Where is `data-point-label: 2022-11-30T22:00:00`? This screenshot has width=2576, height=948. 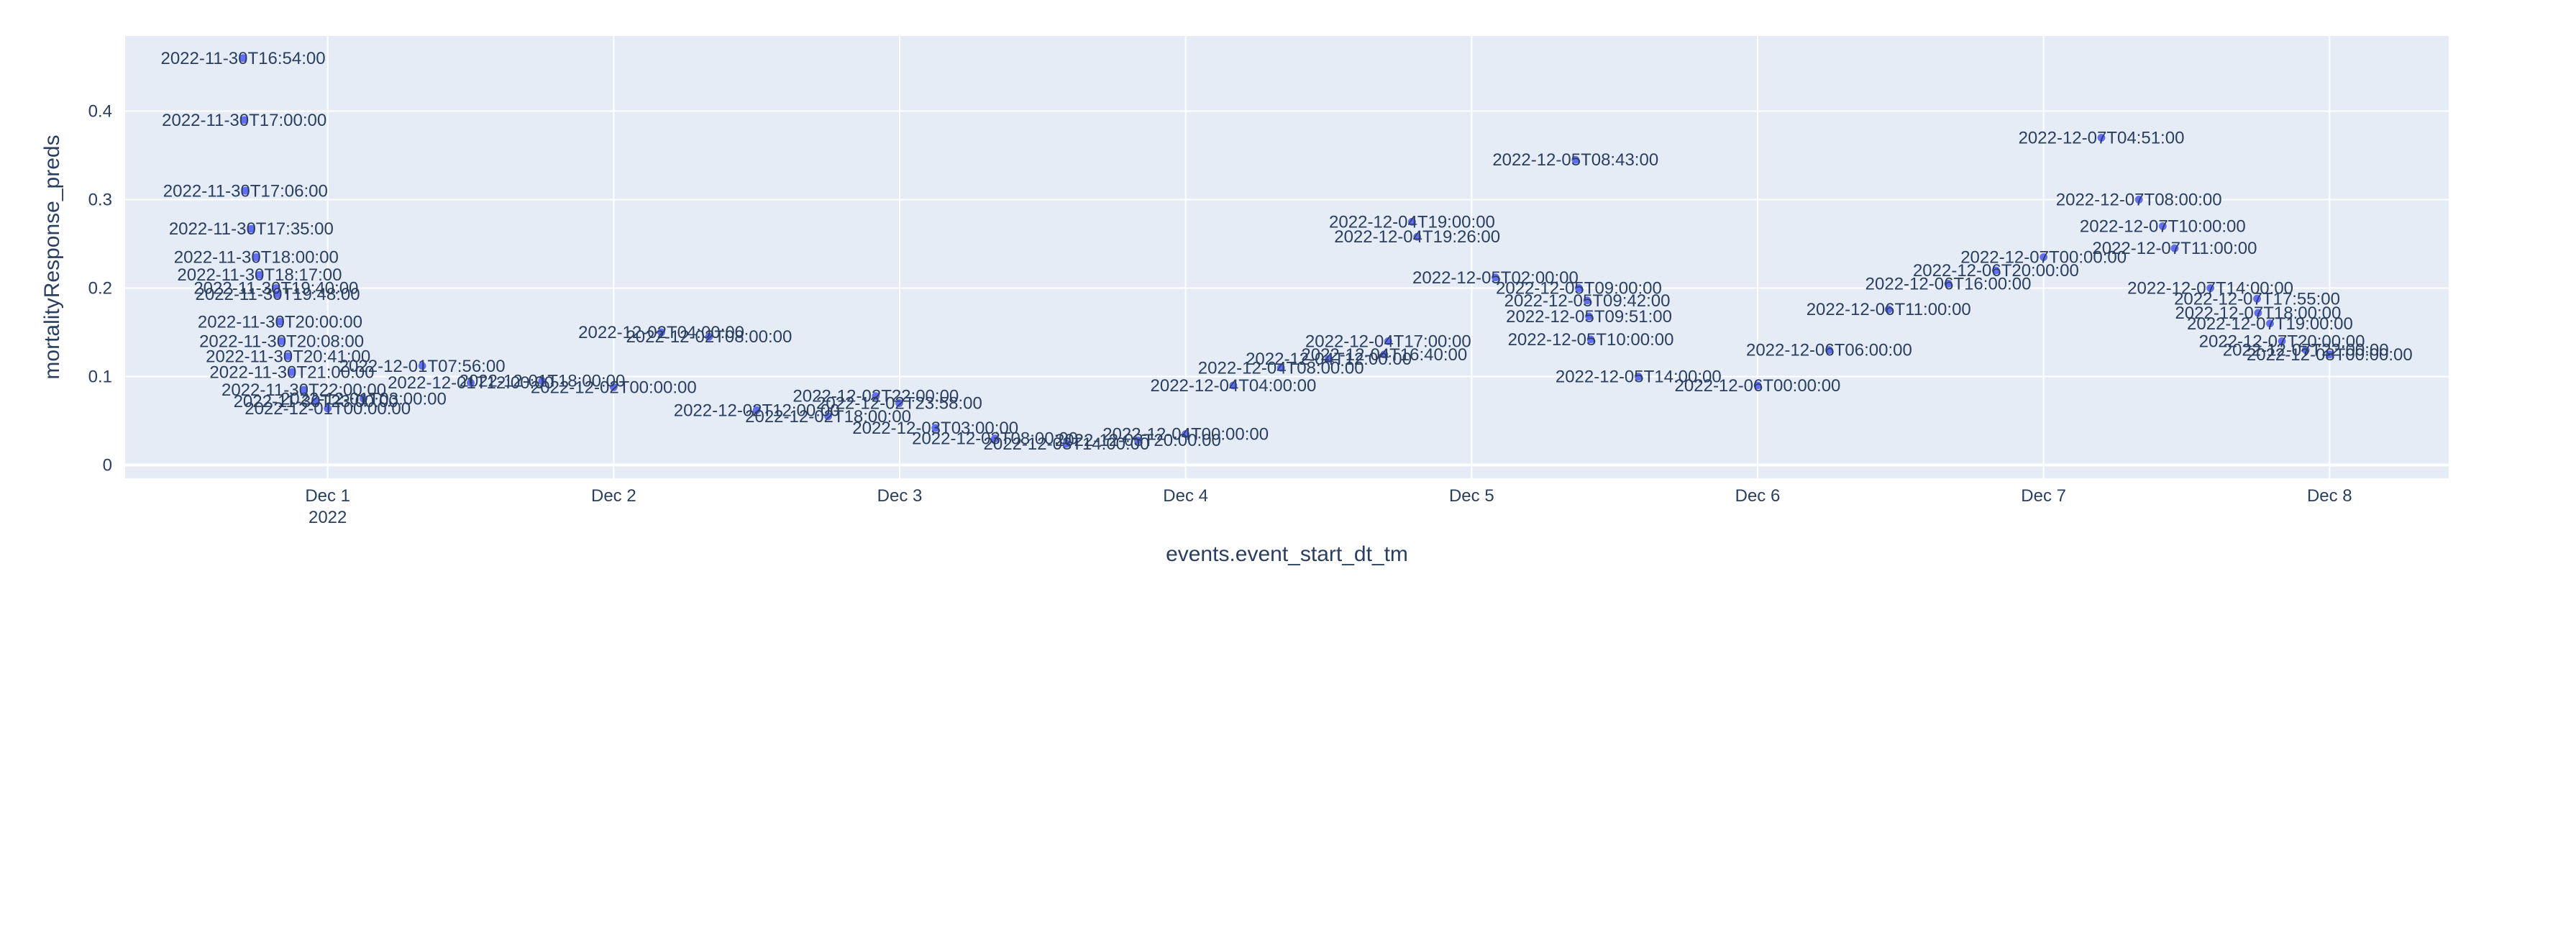
data-point-label: 2022-11-30T22:00:00 is located at coordinates (303, 390).